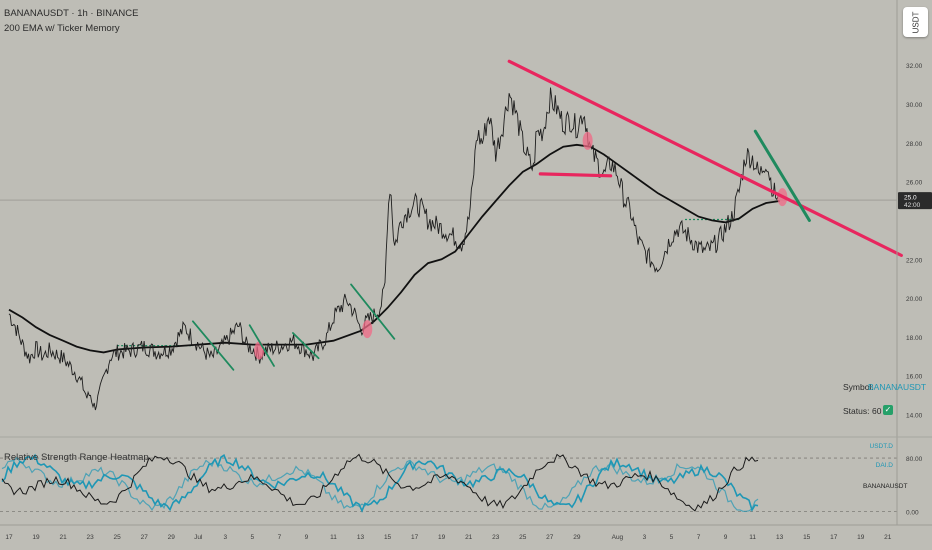  What do you see at coordinates (618, 537) in the screenshot?
I see `time-tick-label: Aug` at bounding box center [618, 537].